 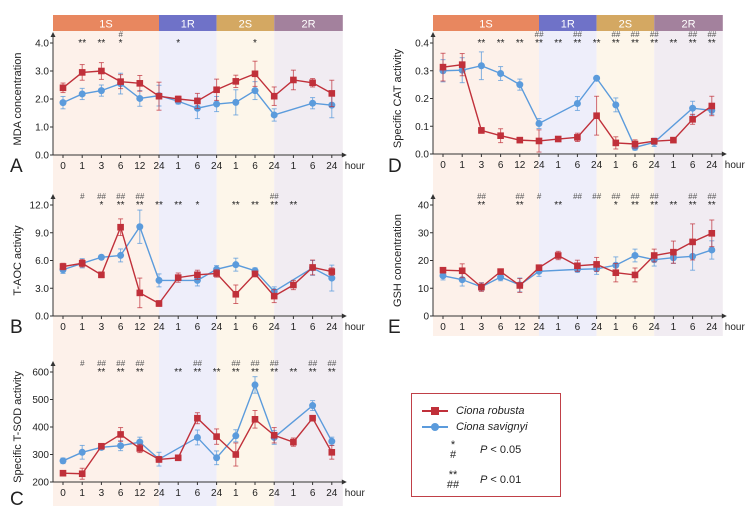 What do you see at coordinates (443, 165) in the screenshot?
I see `x-tick-label: 0` at bounding box center [443, 165].